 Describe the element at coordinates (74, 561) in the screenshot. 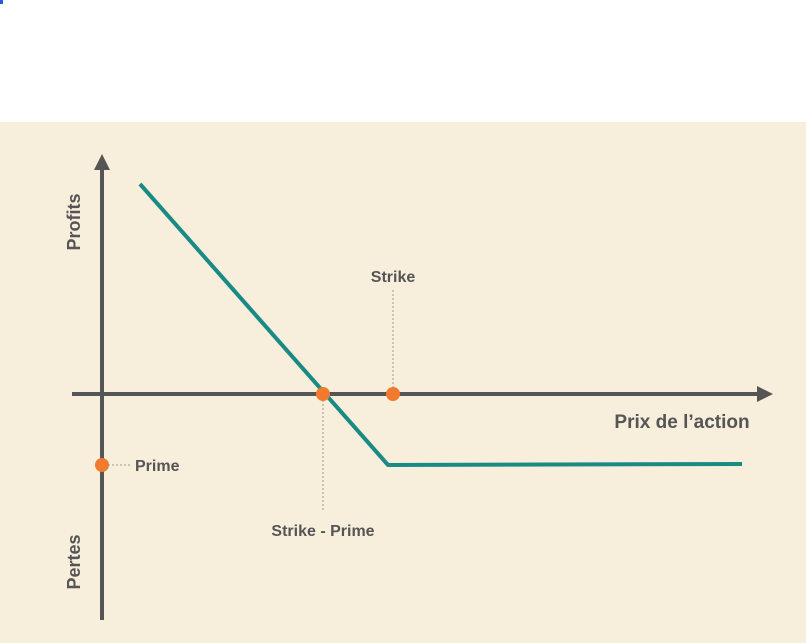

I see `y-axis-losses-label: Pertes` at that location.